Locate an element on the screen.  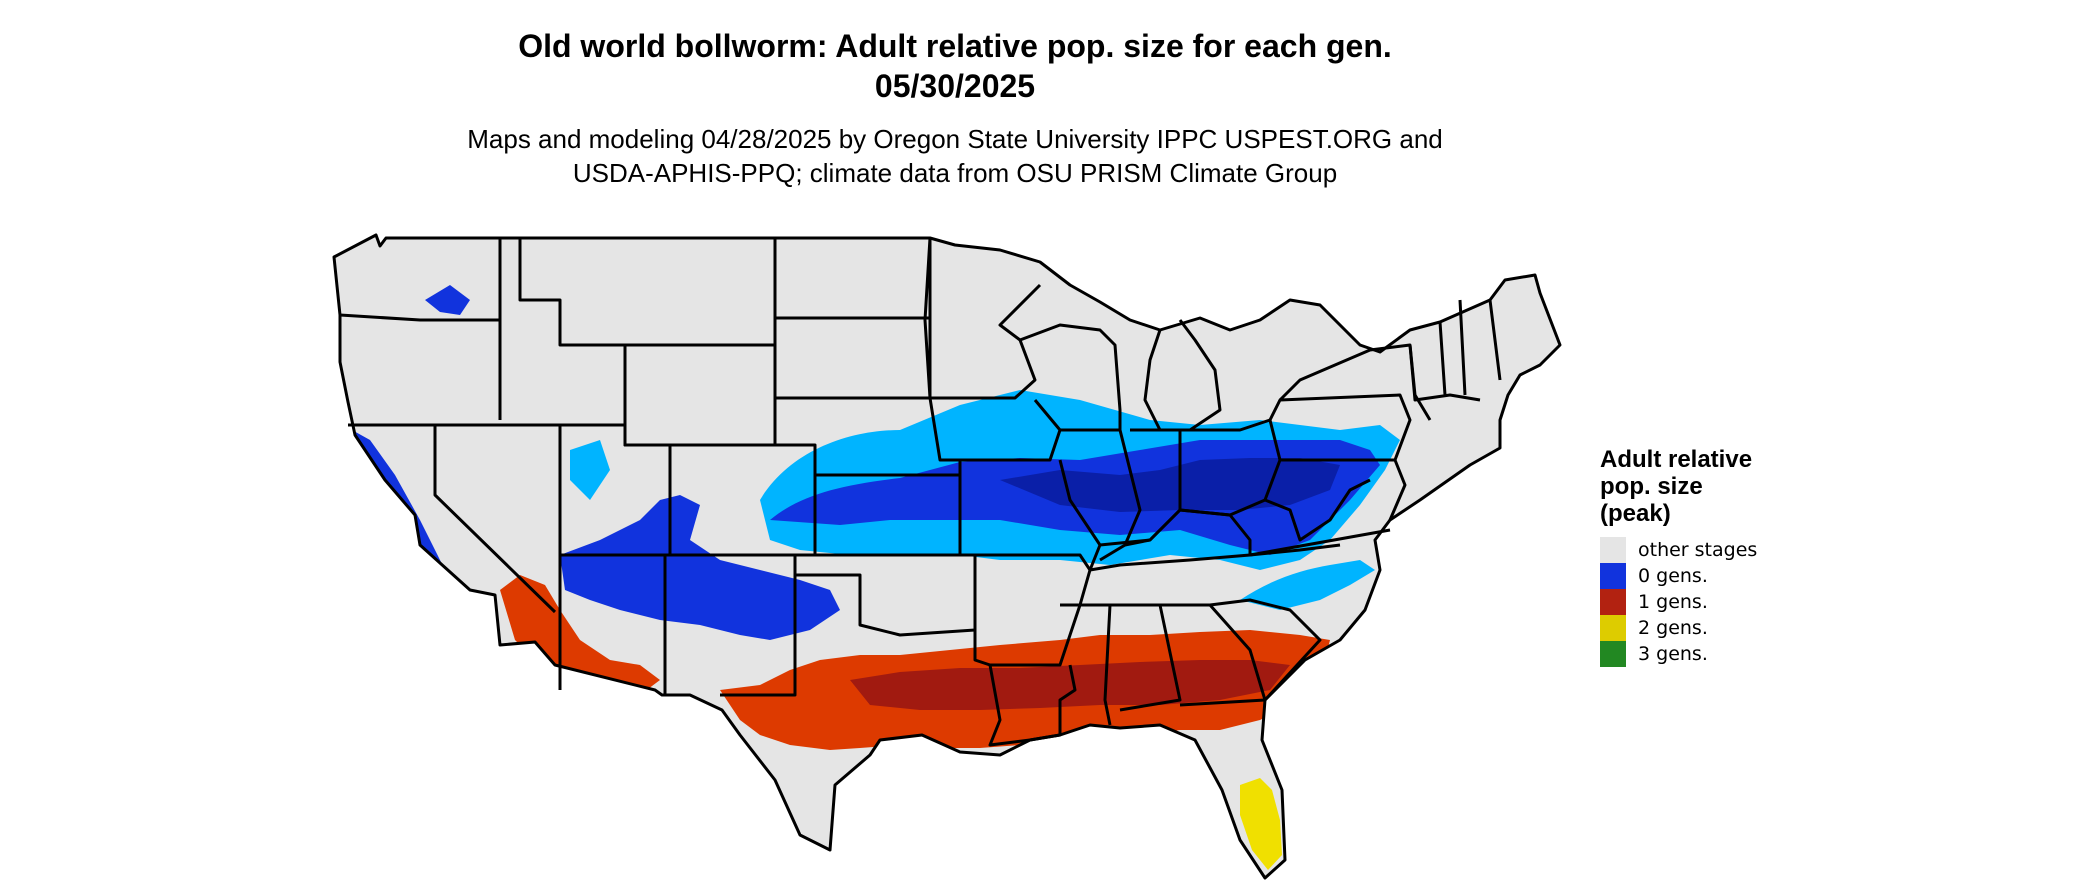
legend-item-0-gens: 0 gens. is located at coordinates (1720, 576).